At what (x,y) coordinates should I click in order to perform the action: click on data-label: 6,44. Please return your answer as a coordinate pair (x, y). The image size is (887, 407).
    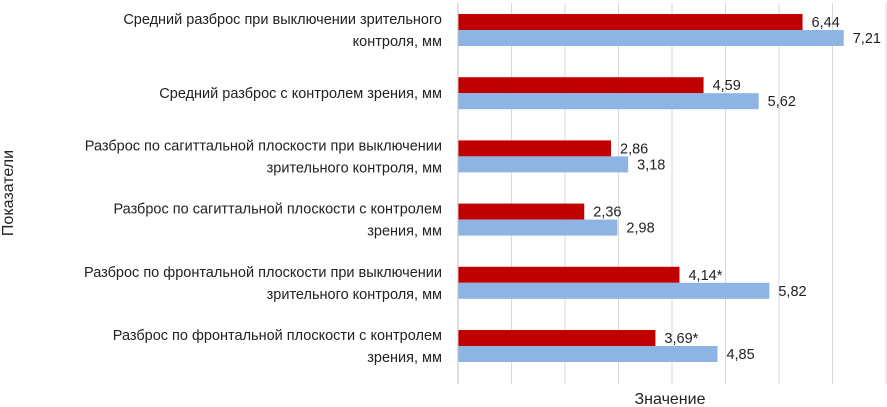
    Looking at the image, I should click on (826, 23).